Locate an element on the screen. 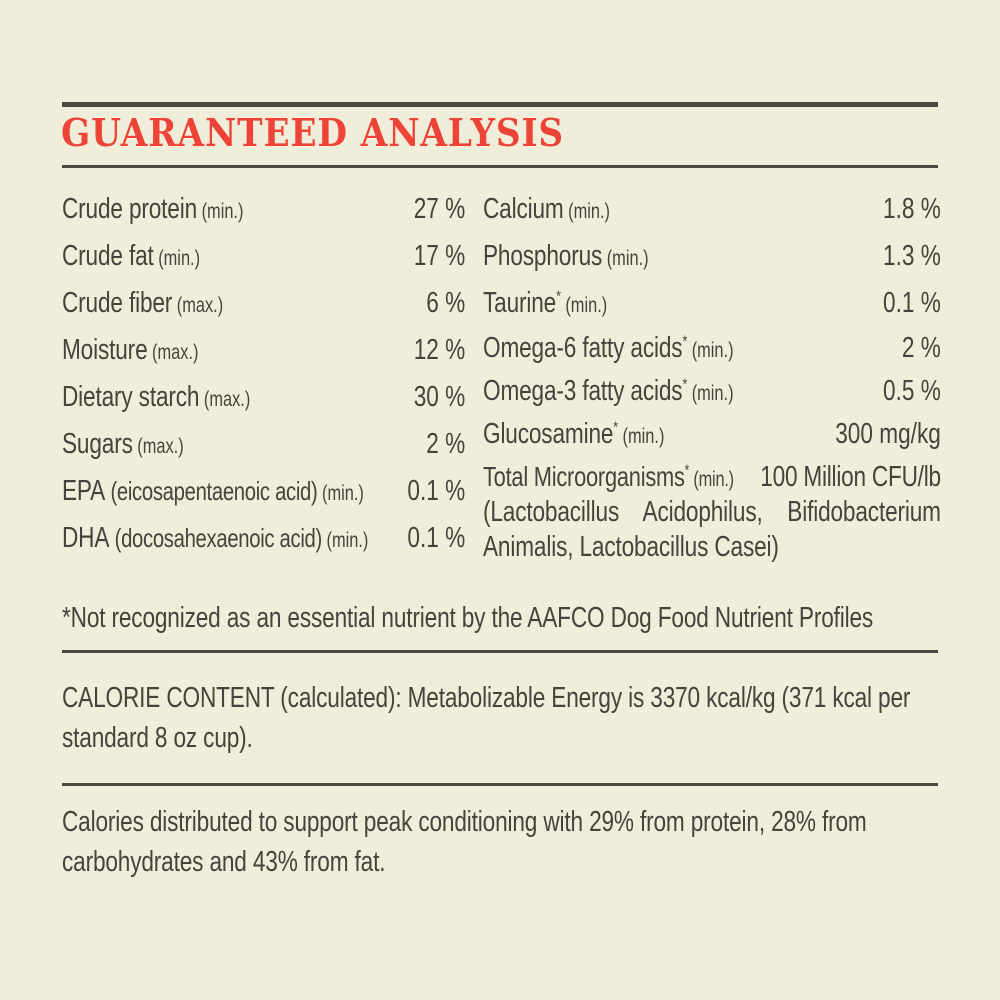 The image size is (1000, 1000). nutrient-name: EPA (eicosapentaenoic acid) (min.) is located at coordinates (213, 492).